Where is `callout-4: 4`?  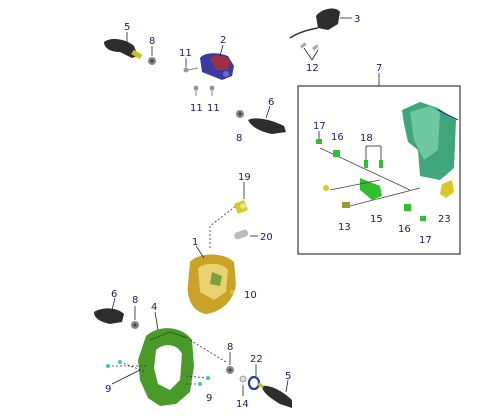
callout-4: 4 is located at coordinates (154, 307).